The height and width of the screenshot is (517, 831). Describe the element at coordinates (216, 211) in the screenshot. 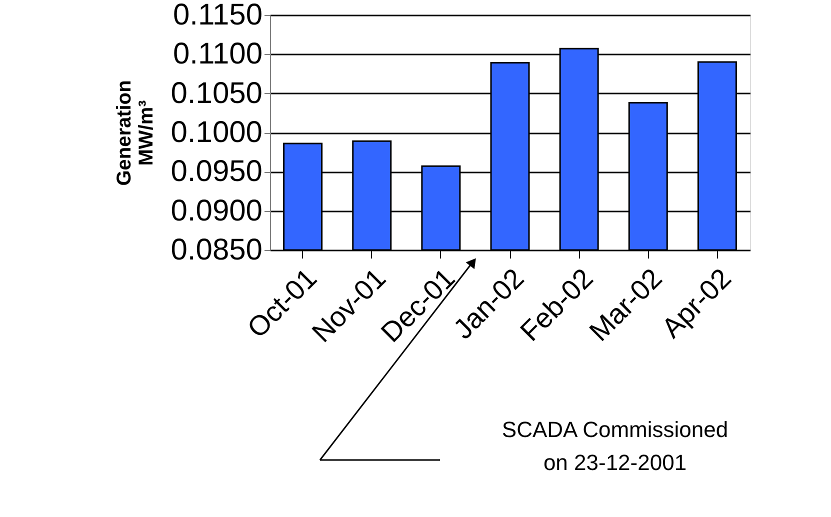

I see `y-tick-label: 0.0900` at that location.